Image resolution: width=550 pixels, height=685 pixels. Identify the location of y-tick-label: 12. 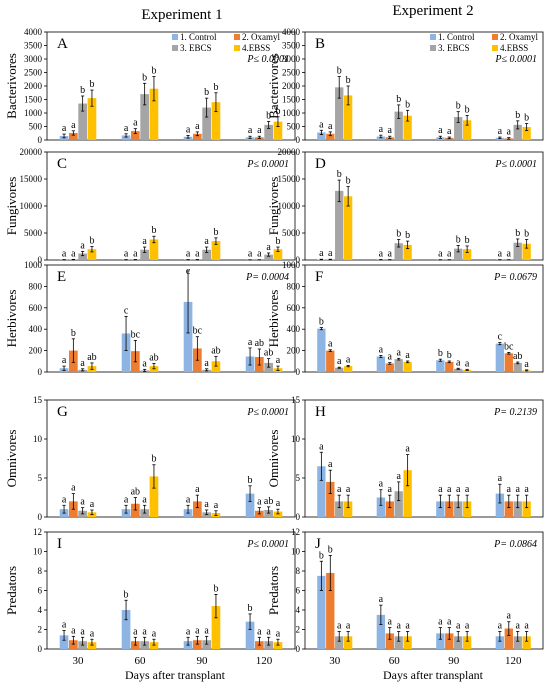
(295, 532).